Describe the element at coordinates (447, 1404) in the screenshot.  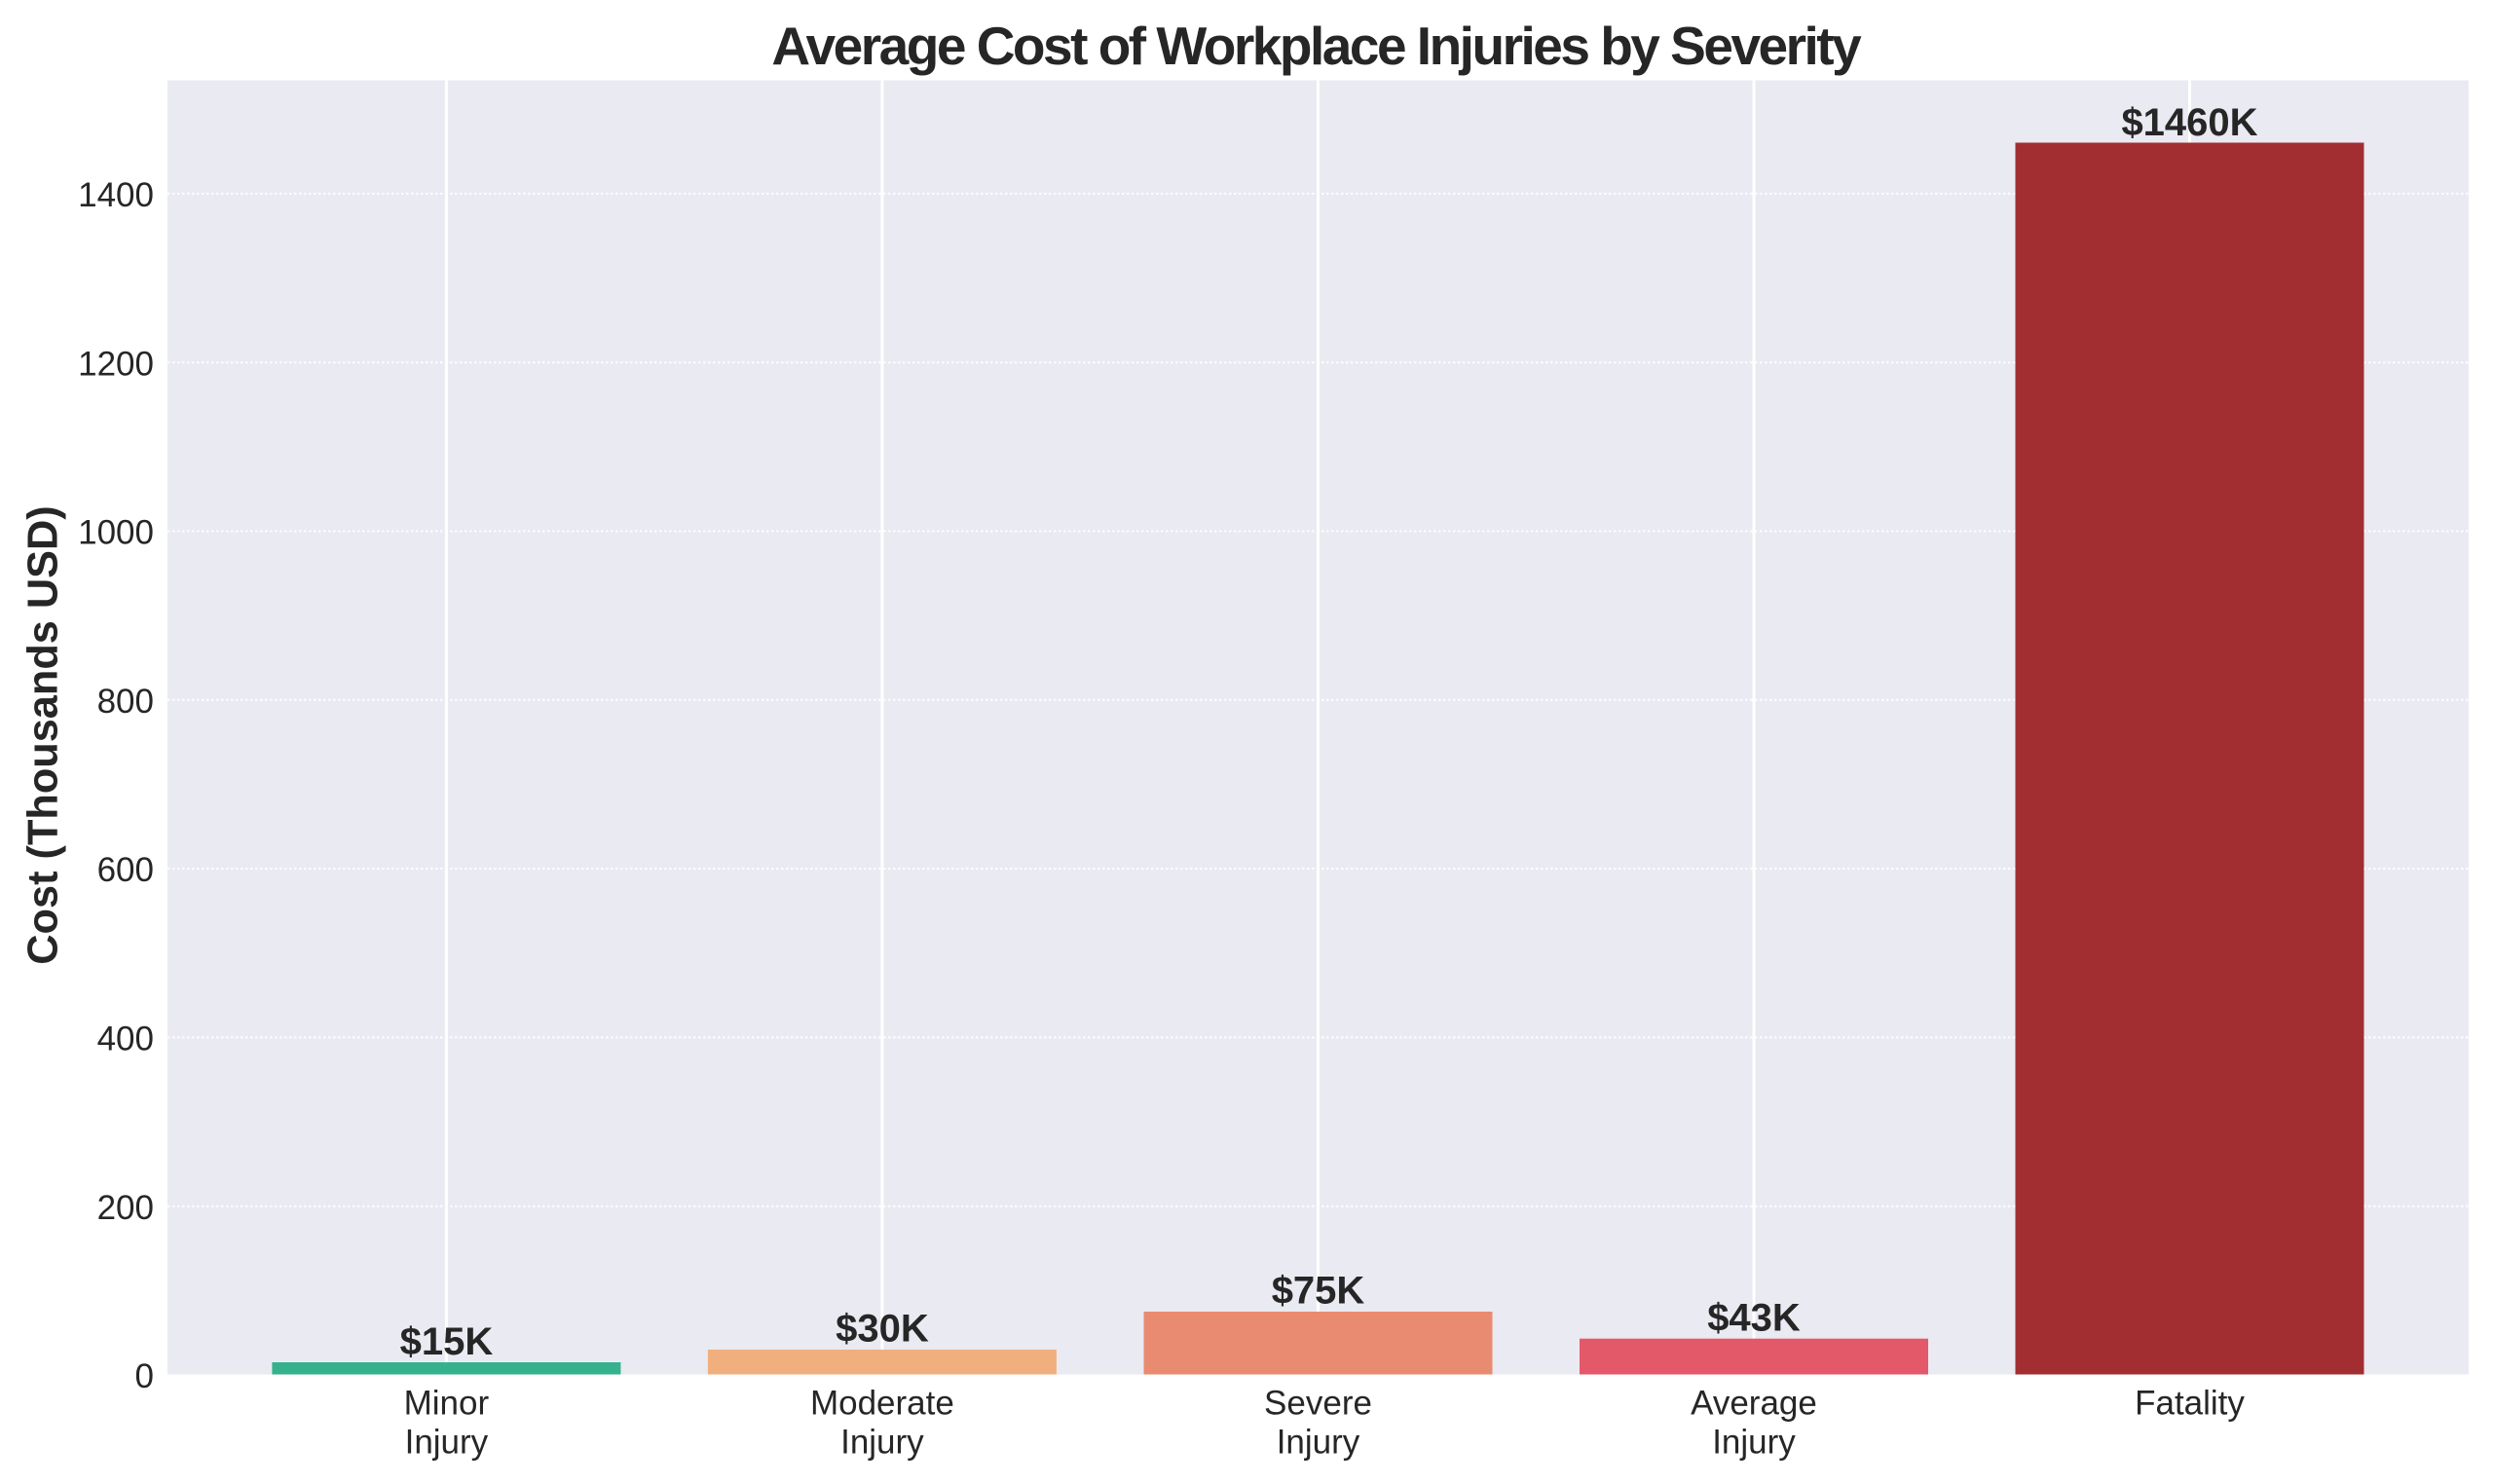
I see `svg-text: Minor` at that location.